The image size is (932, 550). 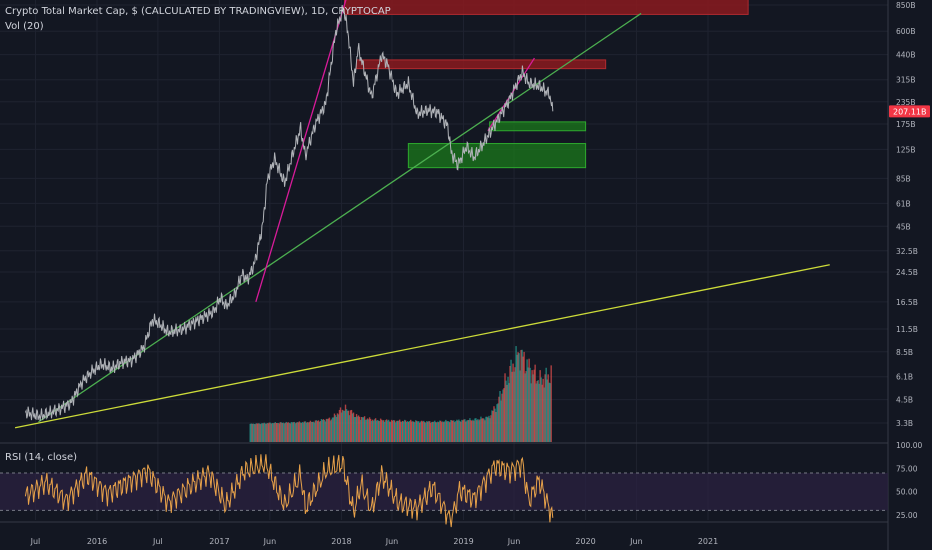 What do you see at coordinates (905, 124) in the screenshot?
I see `price-tick-label: 175B` at bounding box center [905, 124].